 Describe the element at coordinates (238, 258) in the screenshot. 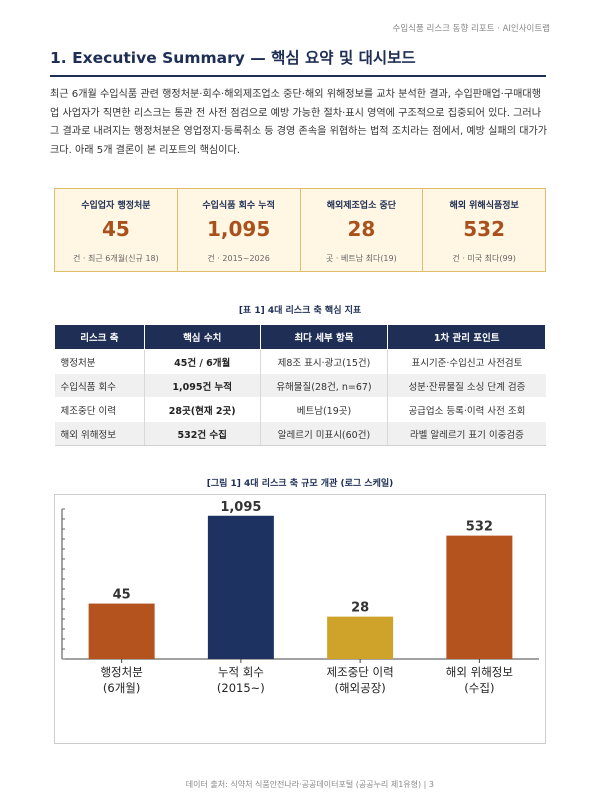

I see `kpi-sub: 건 · 2015~2026` at that location.